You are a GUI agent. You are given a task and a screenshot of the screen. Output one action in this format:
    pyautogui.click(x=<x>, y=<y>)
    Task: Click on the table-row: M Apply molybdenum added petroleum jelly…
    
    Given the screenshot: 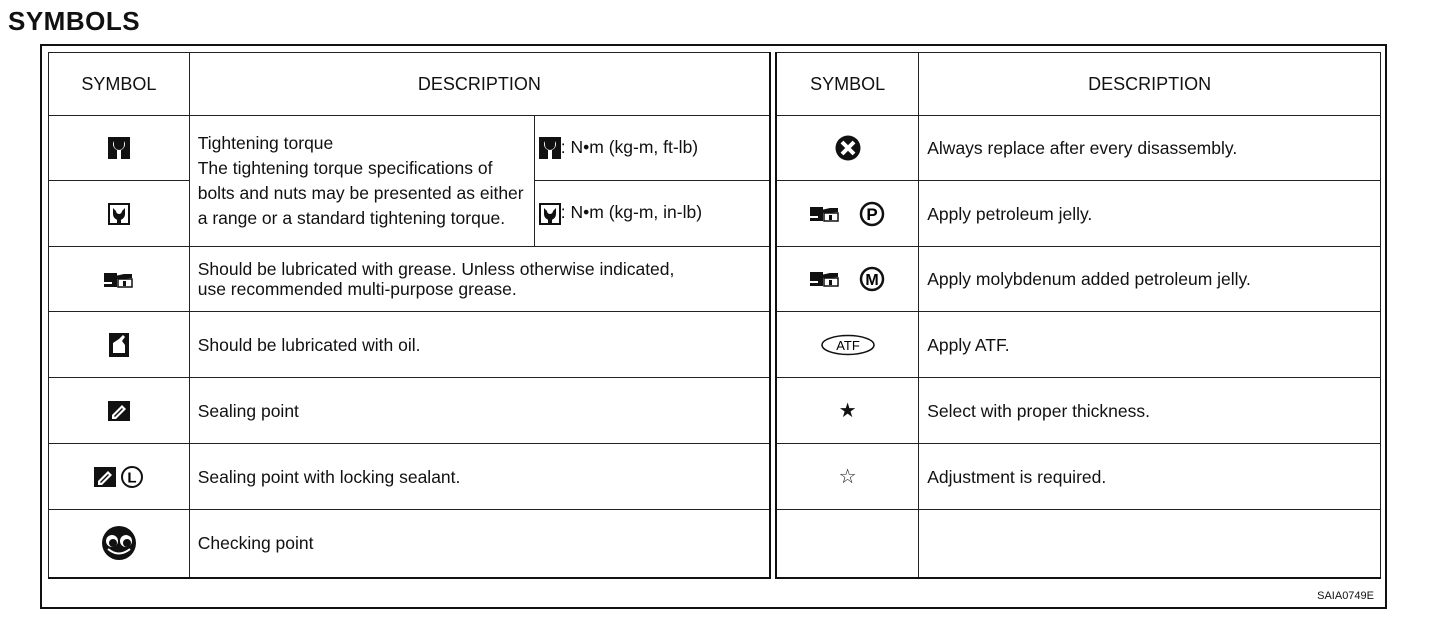 What is the action you would take?
    pyautogui.click(x=1078, y=279)
    